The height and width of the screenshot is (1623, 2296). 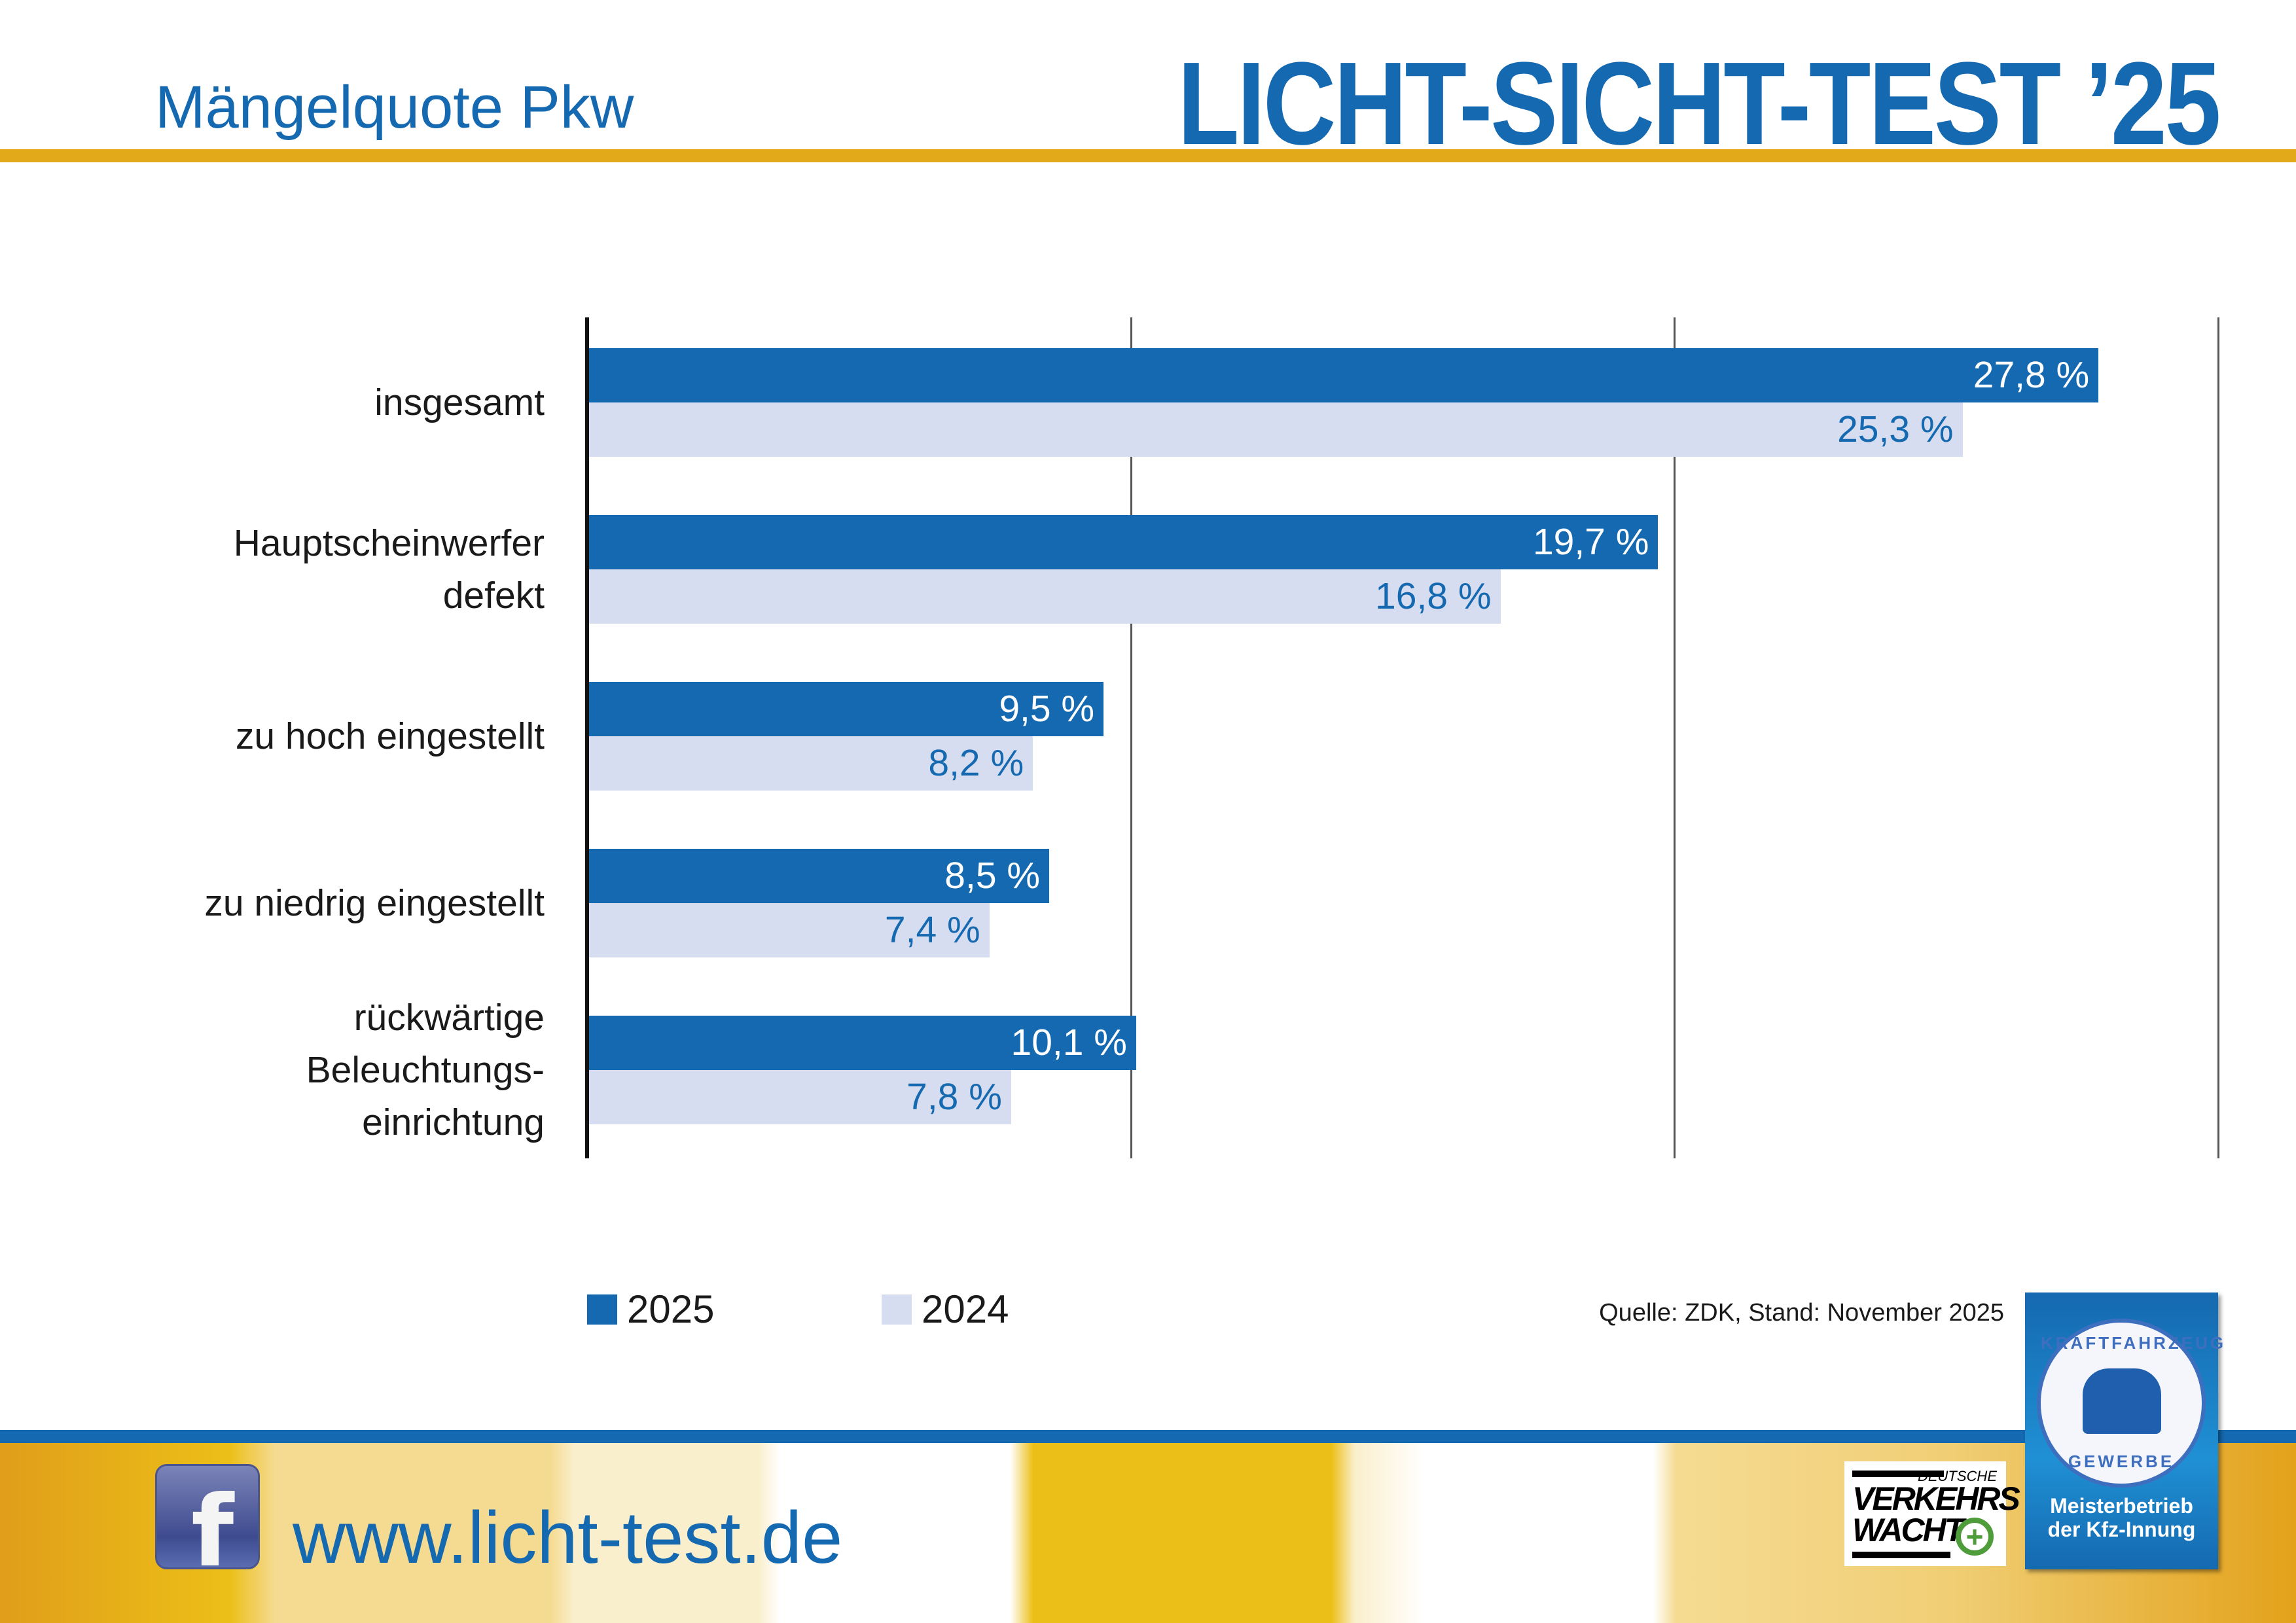 I want to click on seal-text-top: KRAFTFAHRZEUG, so click(x=2134, y=1343).